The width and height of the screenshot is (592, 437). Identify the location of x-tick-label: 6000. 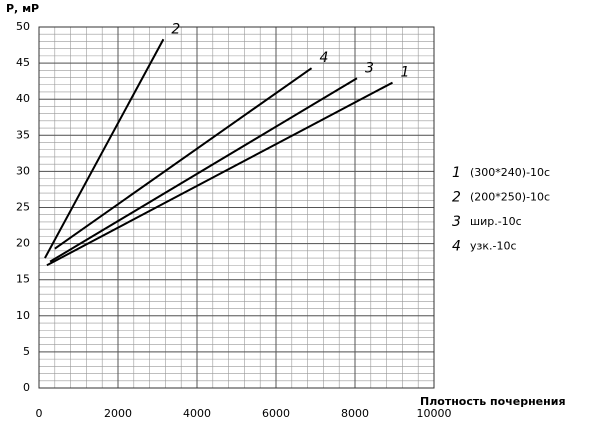
(276, 413).